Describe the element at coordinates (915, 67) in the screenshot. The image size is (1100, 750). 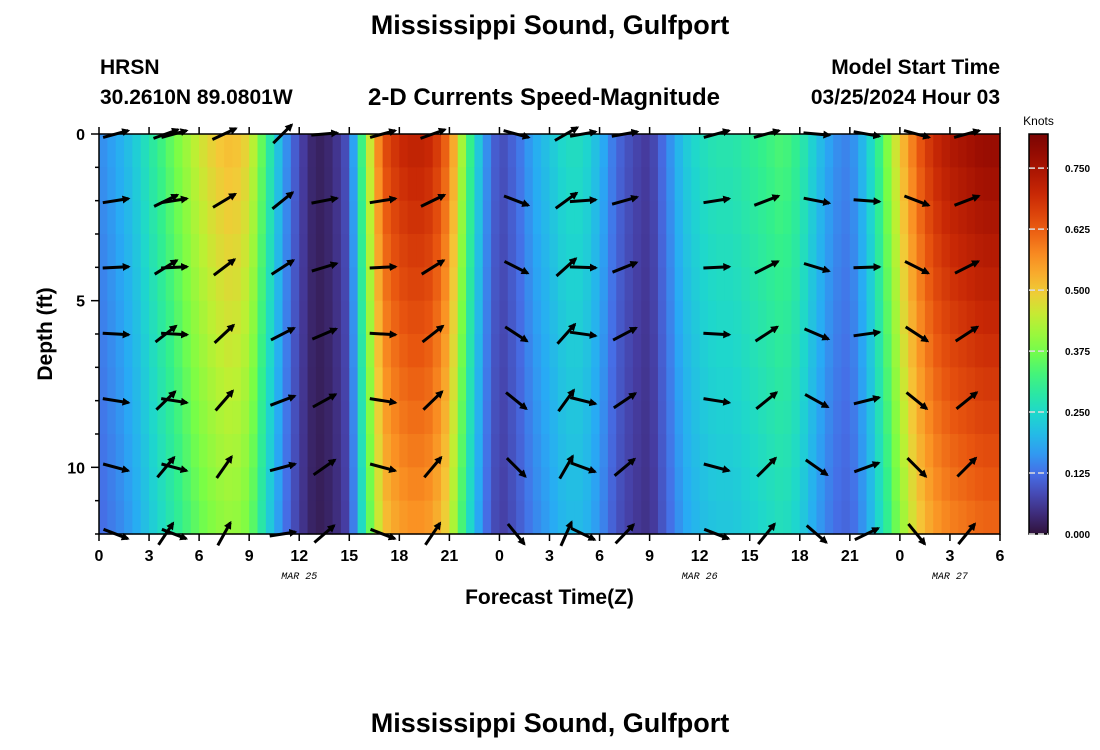
I see `model-start-label: Model Start Time` at that location.